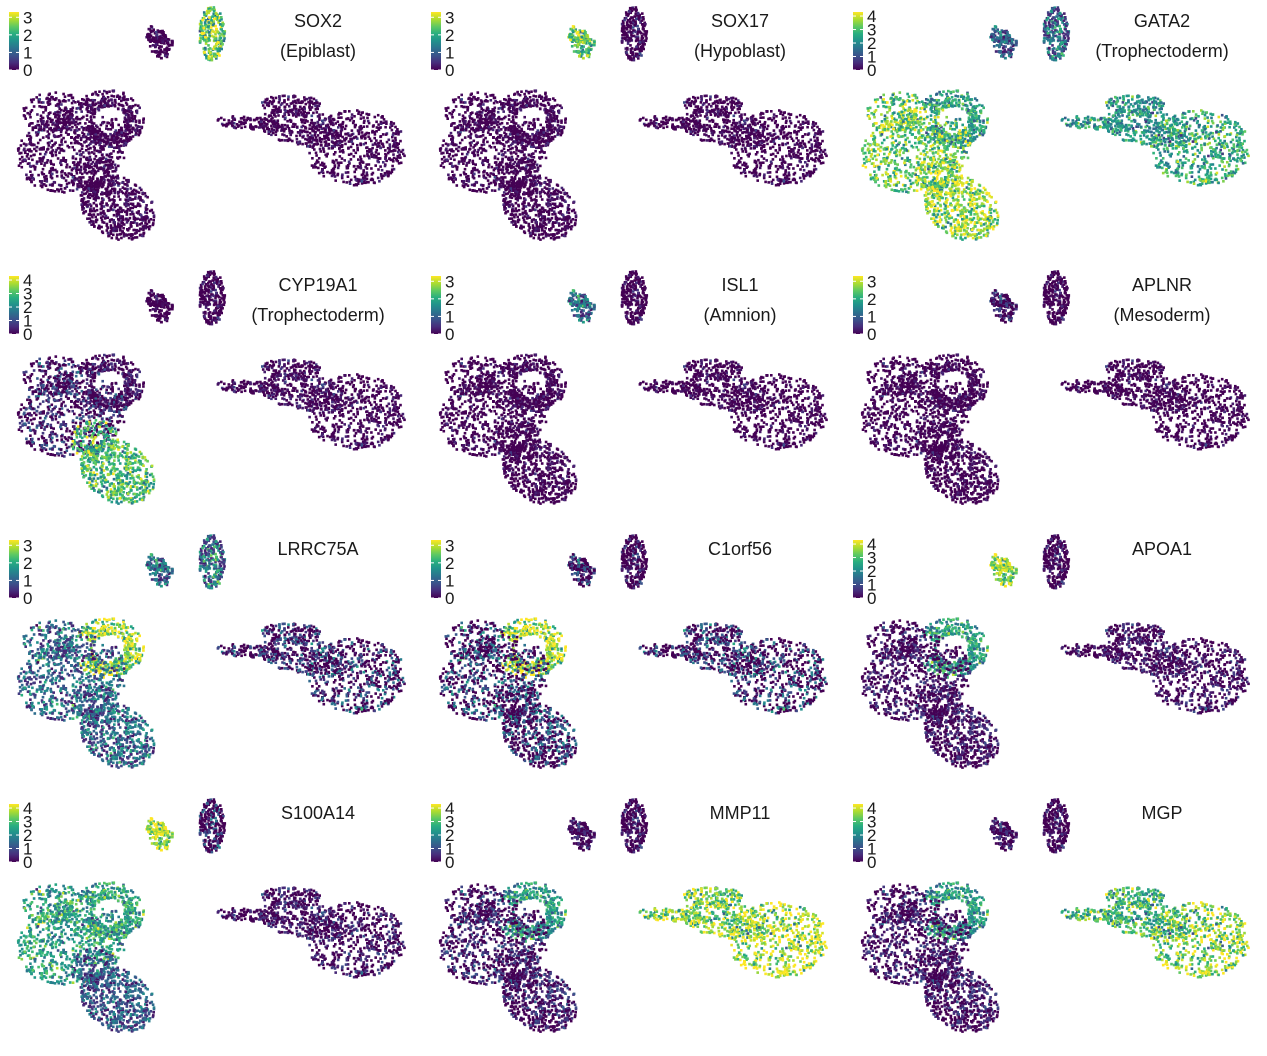  Describe the element at coordinates (27, 70) in the screenshot. I see `colorbar-tick-label: 0` at that location.